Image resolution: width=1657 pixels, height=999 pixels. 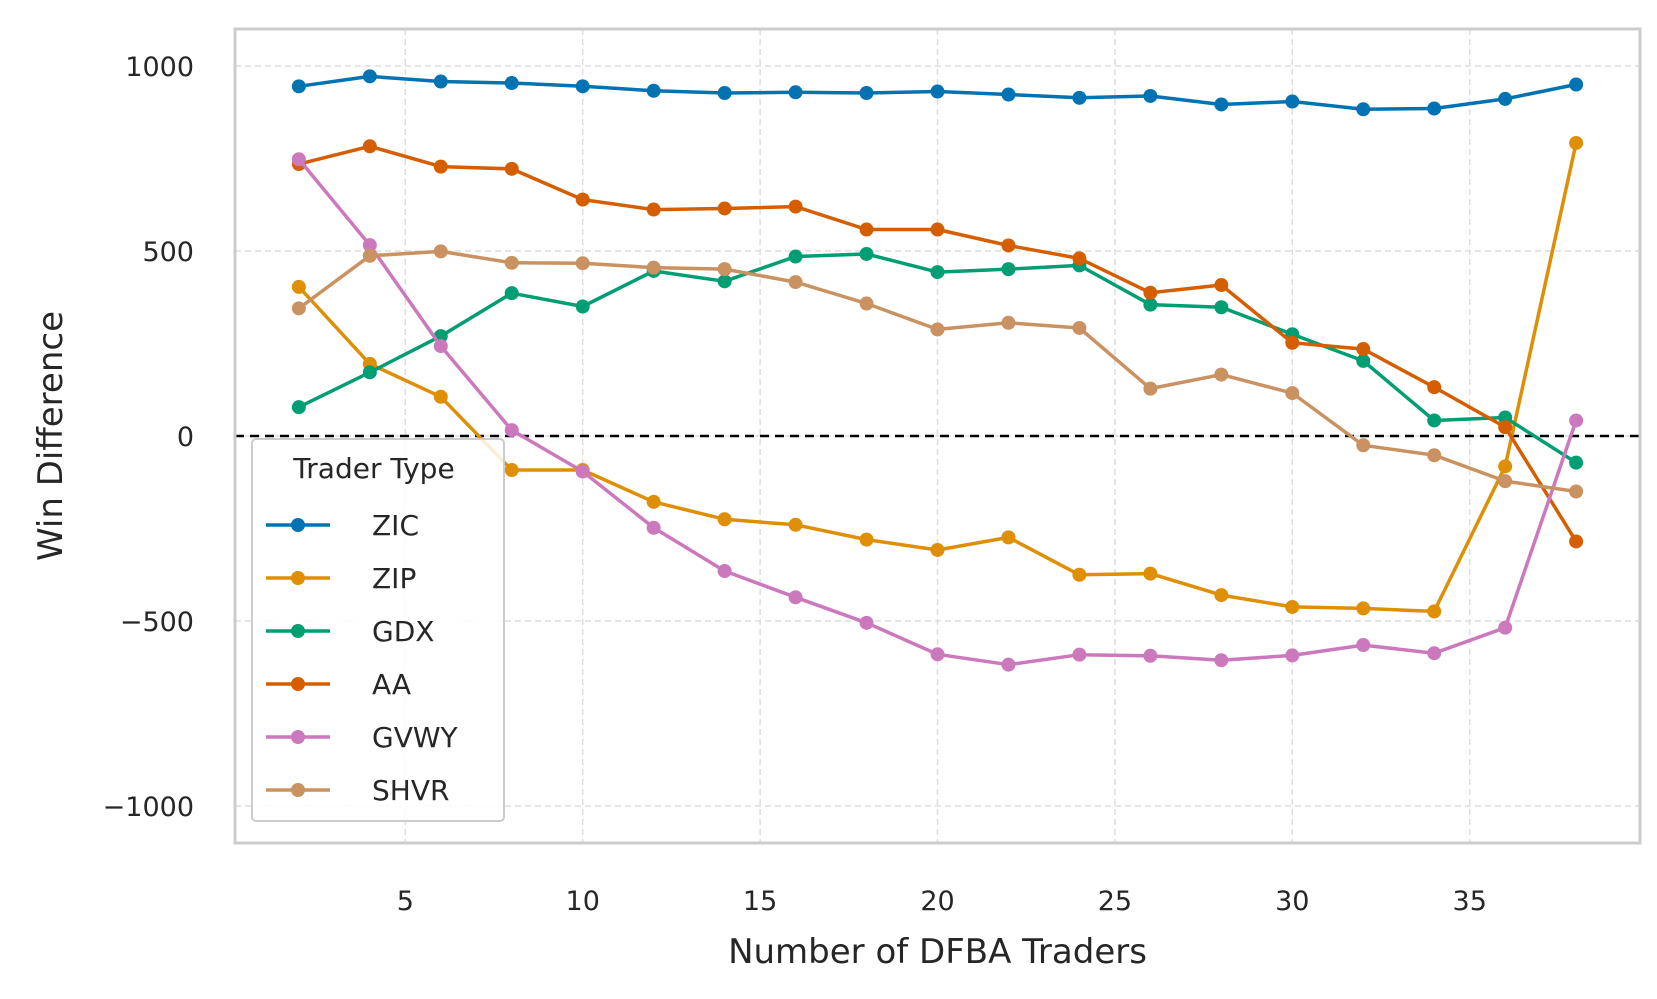 What do you see at coordinates (415, 737) in the screenshot?
I see `legend-label: GVWY` at bounding box center [415, 737].